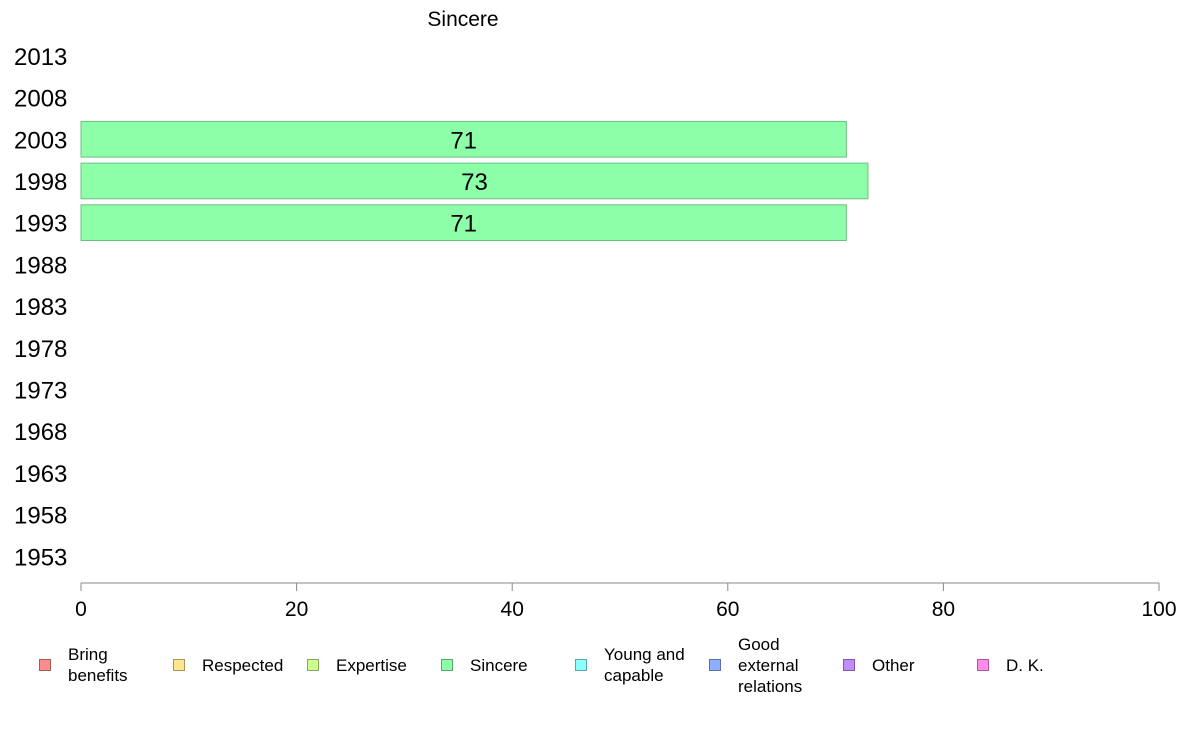 This screenshot has width=1188, height=736. I want to click on y-tick-label: 1998, so click(40, 182).